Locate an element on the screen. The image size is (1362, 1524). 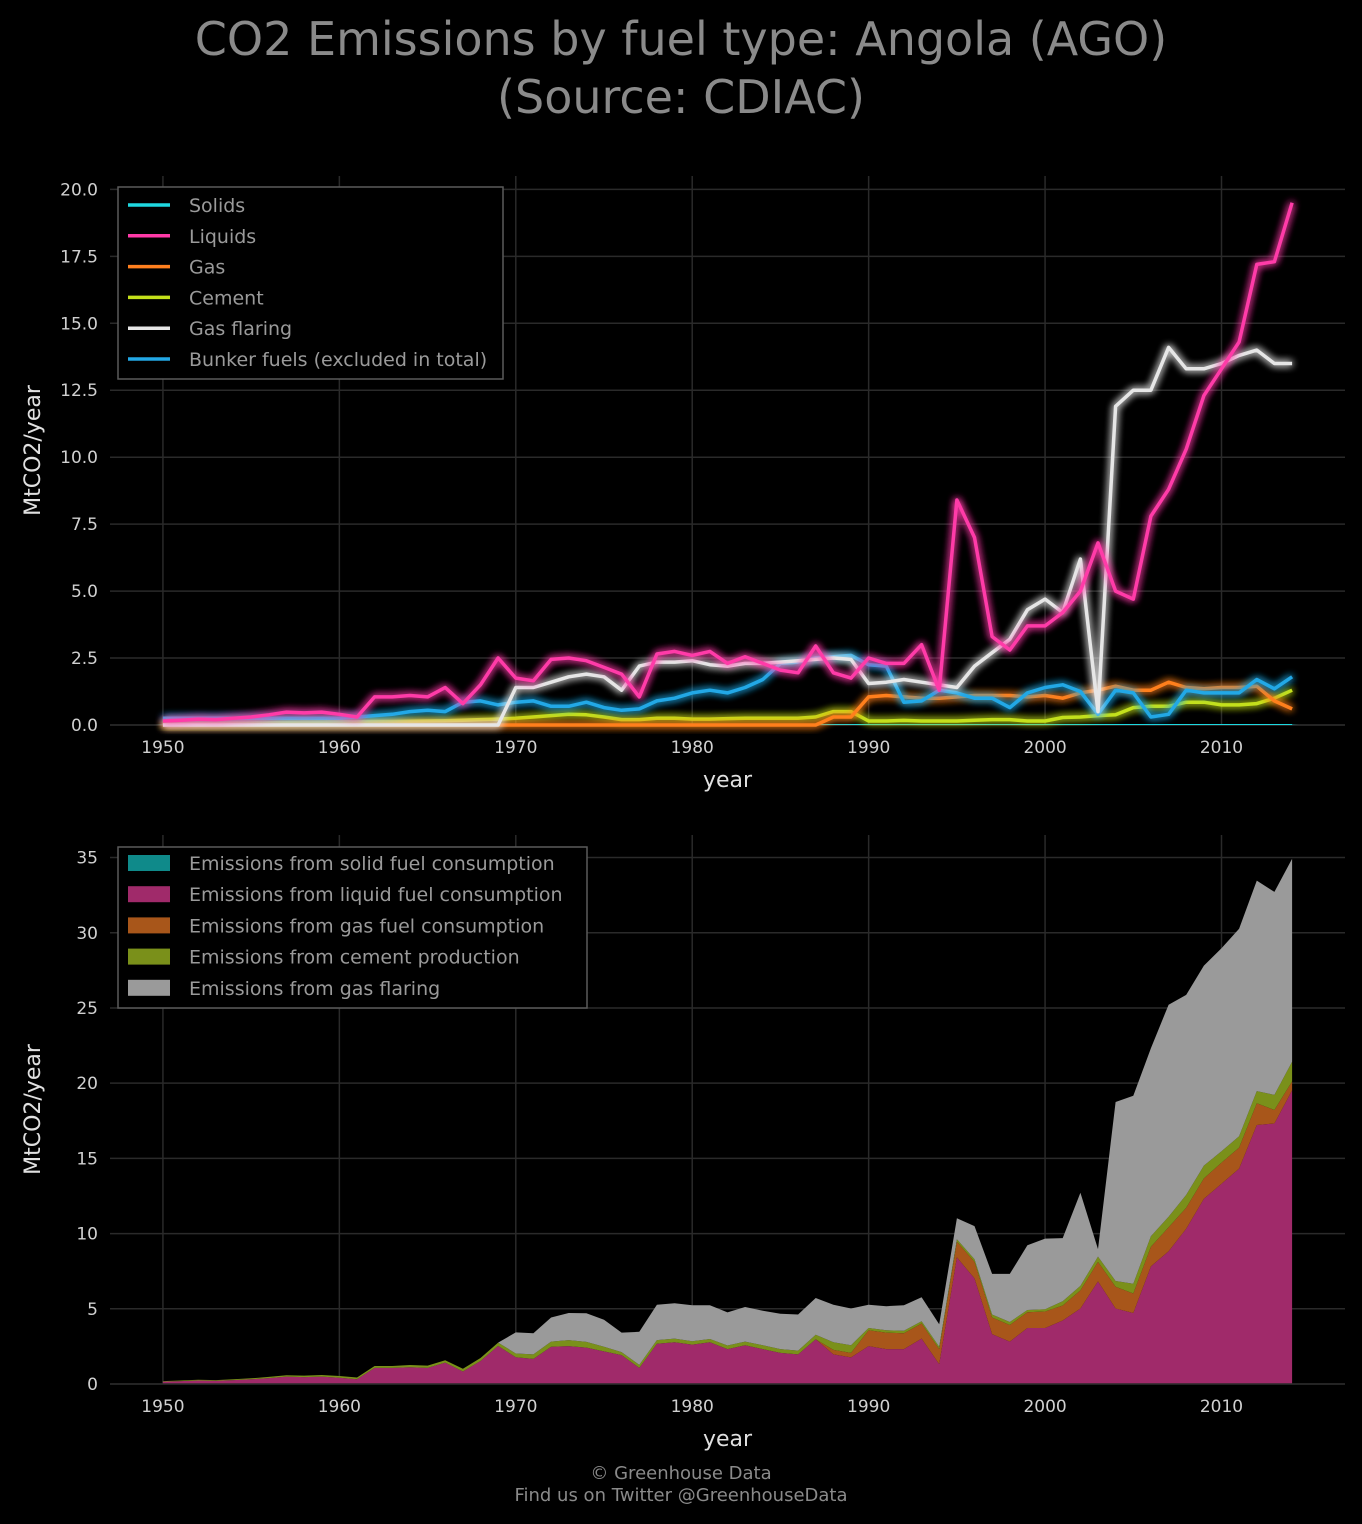
top-ytick-label: 0.0 is located at coordinates (84, 726).